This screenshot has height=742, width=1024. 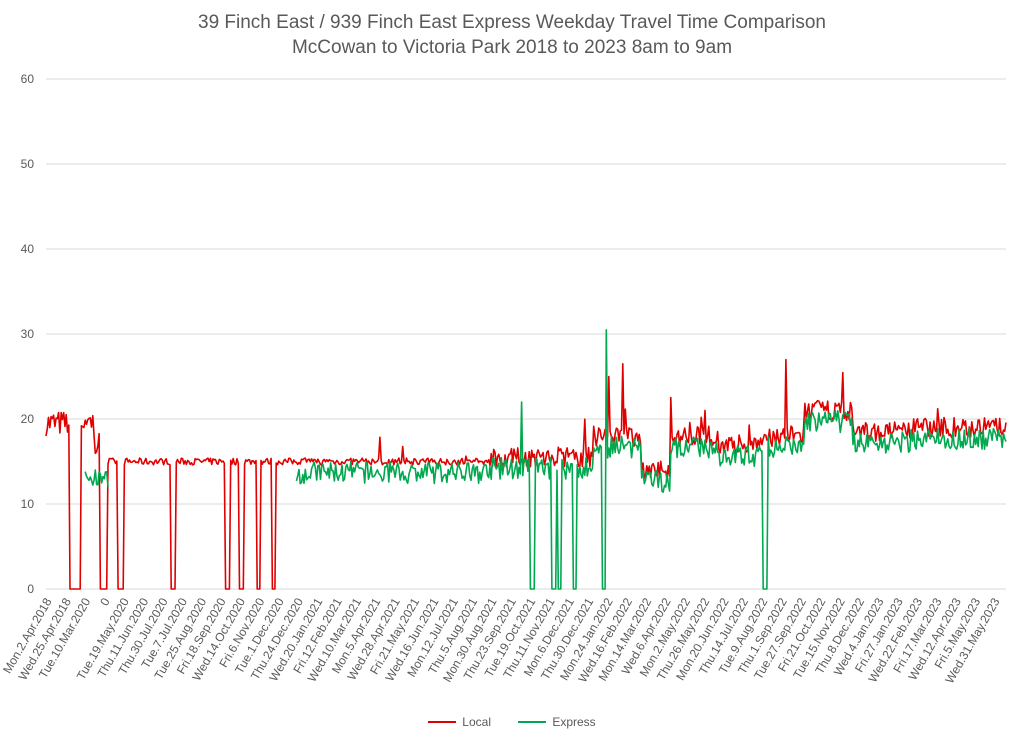 What do you see at coordinates (574, 722) in the screenshot?
I see `legend-label-express: Express` at bounding box center [574, 722].